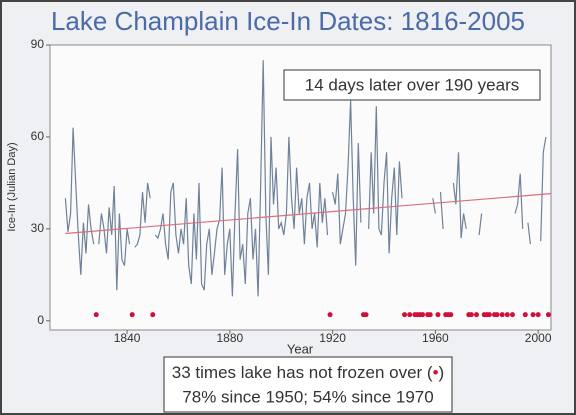  Describe the element at coordinates (127, 338) in the screenshot. I see `x-tick-label: 1840` at that location.